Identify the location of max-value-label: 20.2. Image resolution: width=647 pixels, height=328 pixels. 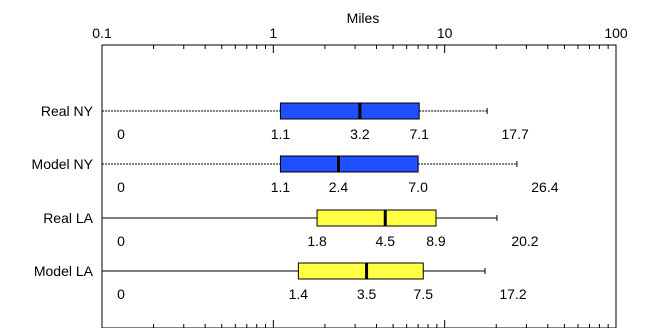
(524, 241).